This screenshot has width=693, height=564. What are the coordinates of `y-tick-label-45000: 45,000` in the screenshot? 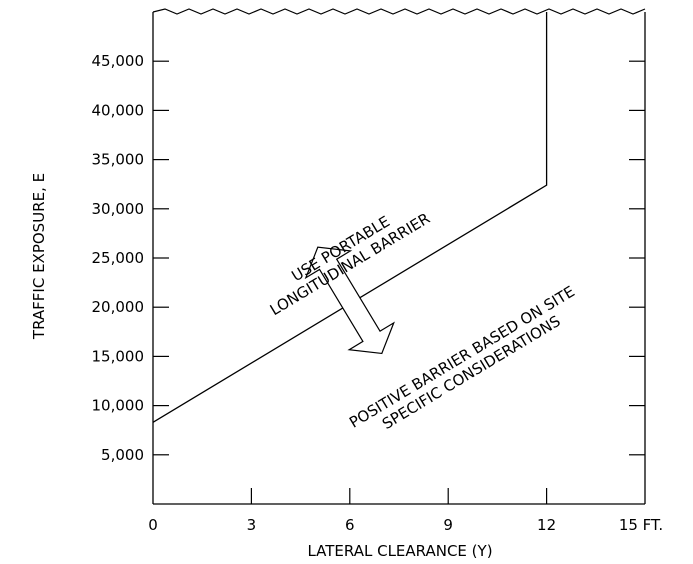 It's located at (118, 61).